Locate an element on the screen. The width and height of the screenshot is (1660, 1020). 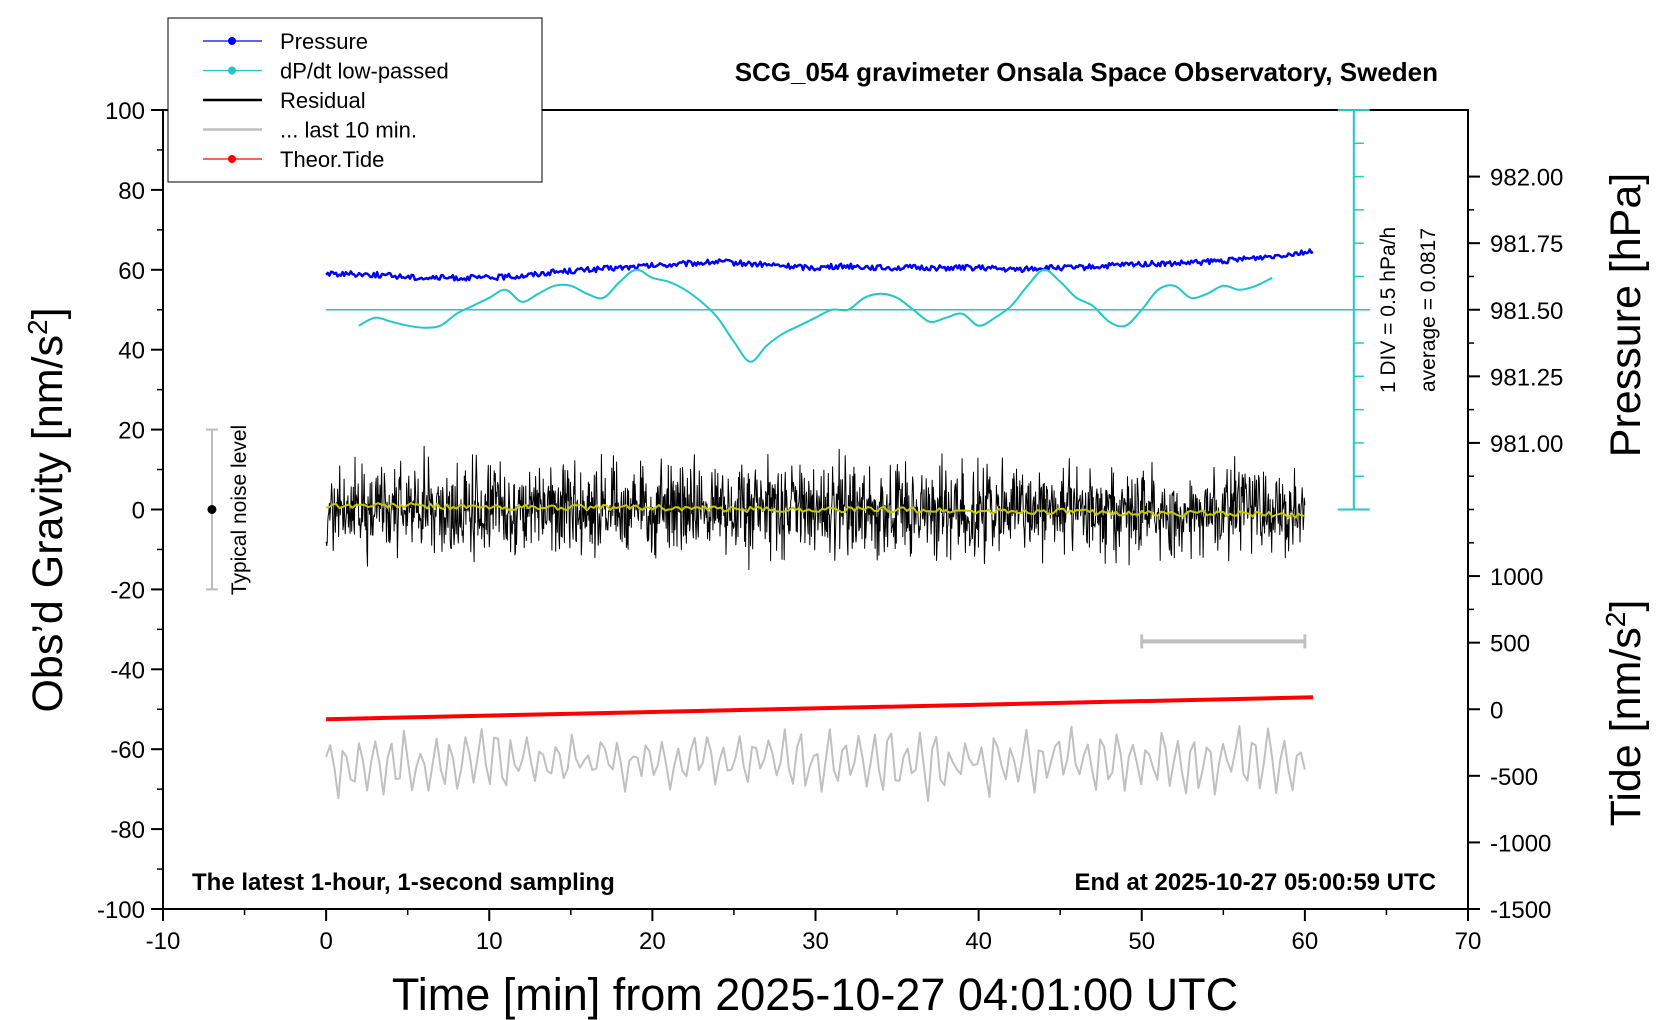
x-tick-label: 60 is located at coordinates (1305, 941).